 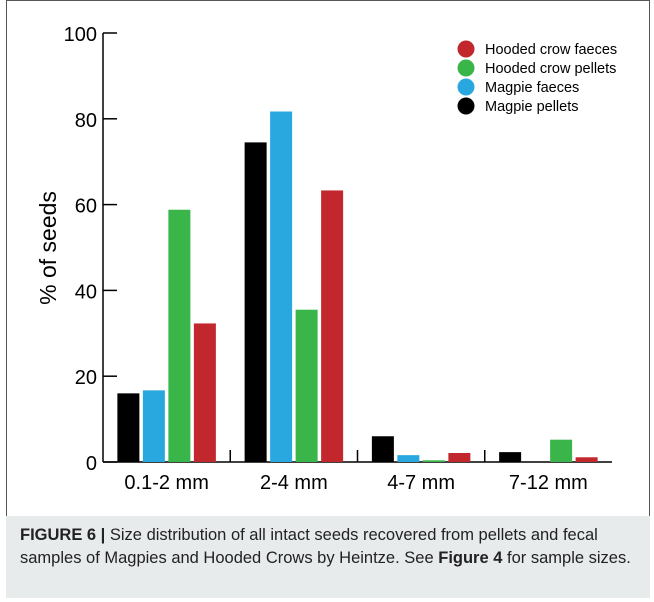 What do you see at coordinates (86, 121) in the screenshot?
I see `y-tick-label: 80` at bounding box center [86, 121].